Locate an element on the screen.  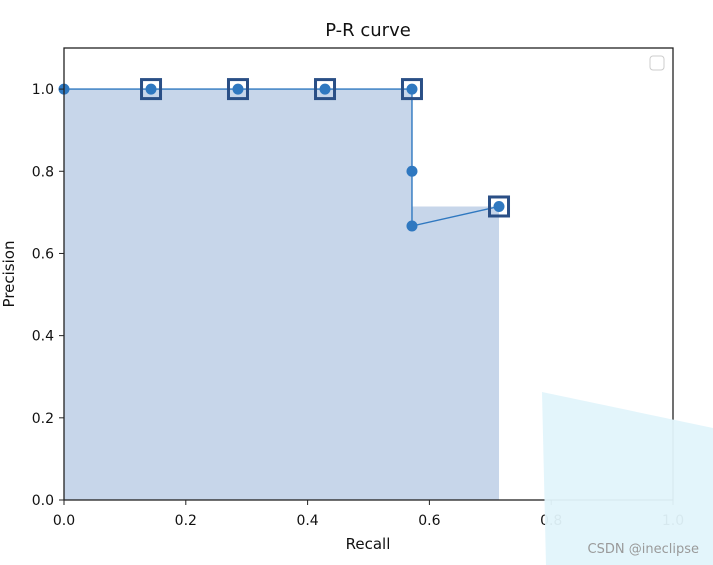
watermark-text: CSDN @ineclipse is located at coordinates (643, 549).